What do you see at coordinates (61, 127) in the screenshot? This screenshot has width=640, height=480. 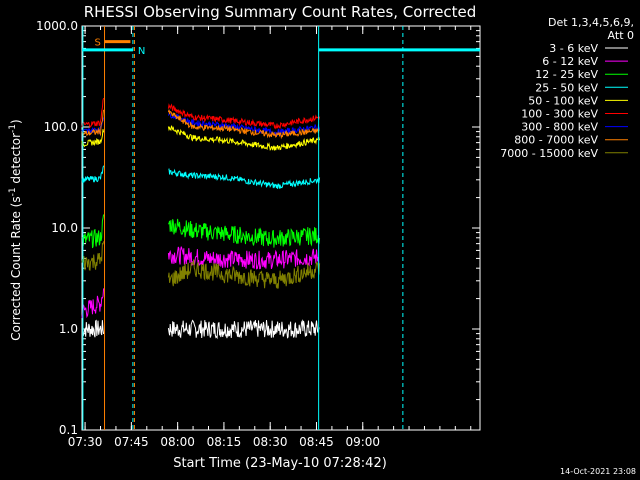 I see `y-tick-label: 100.0` at bounding box center [61, 127].